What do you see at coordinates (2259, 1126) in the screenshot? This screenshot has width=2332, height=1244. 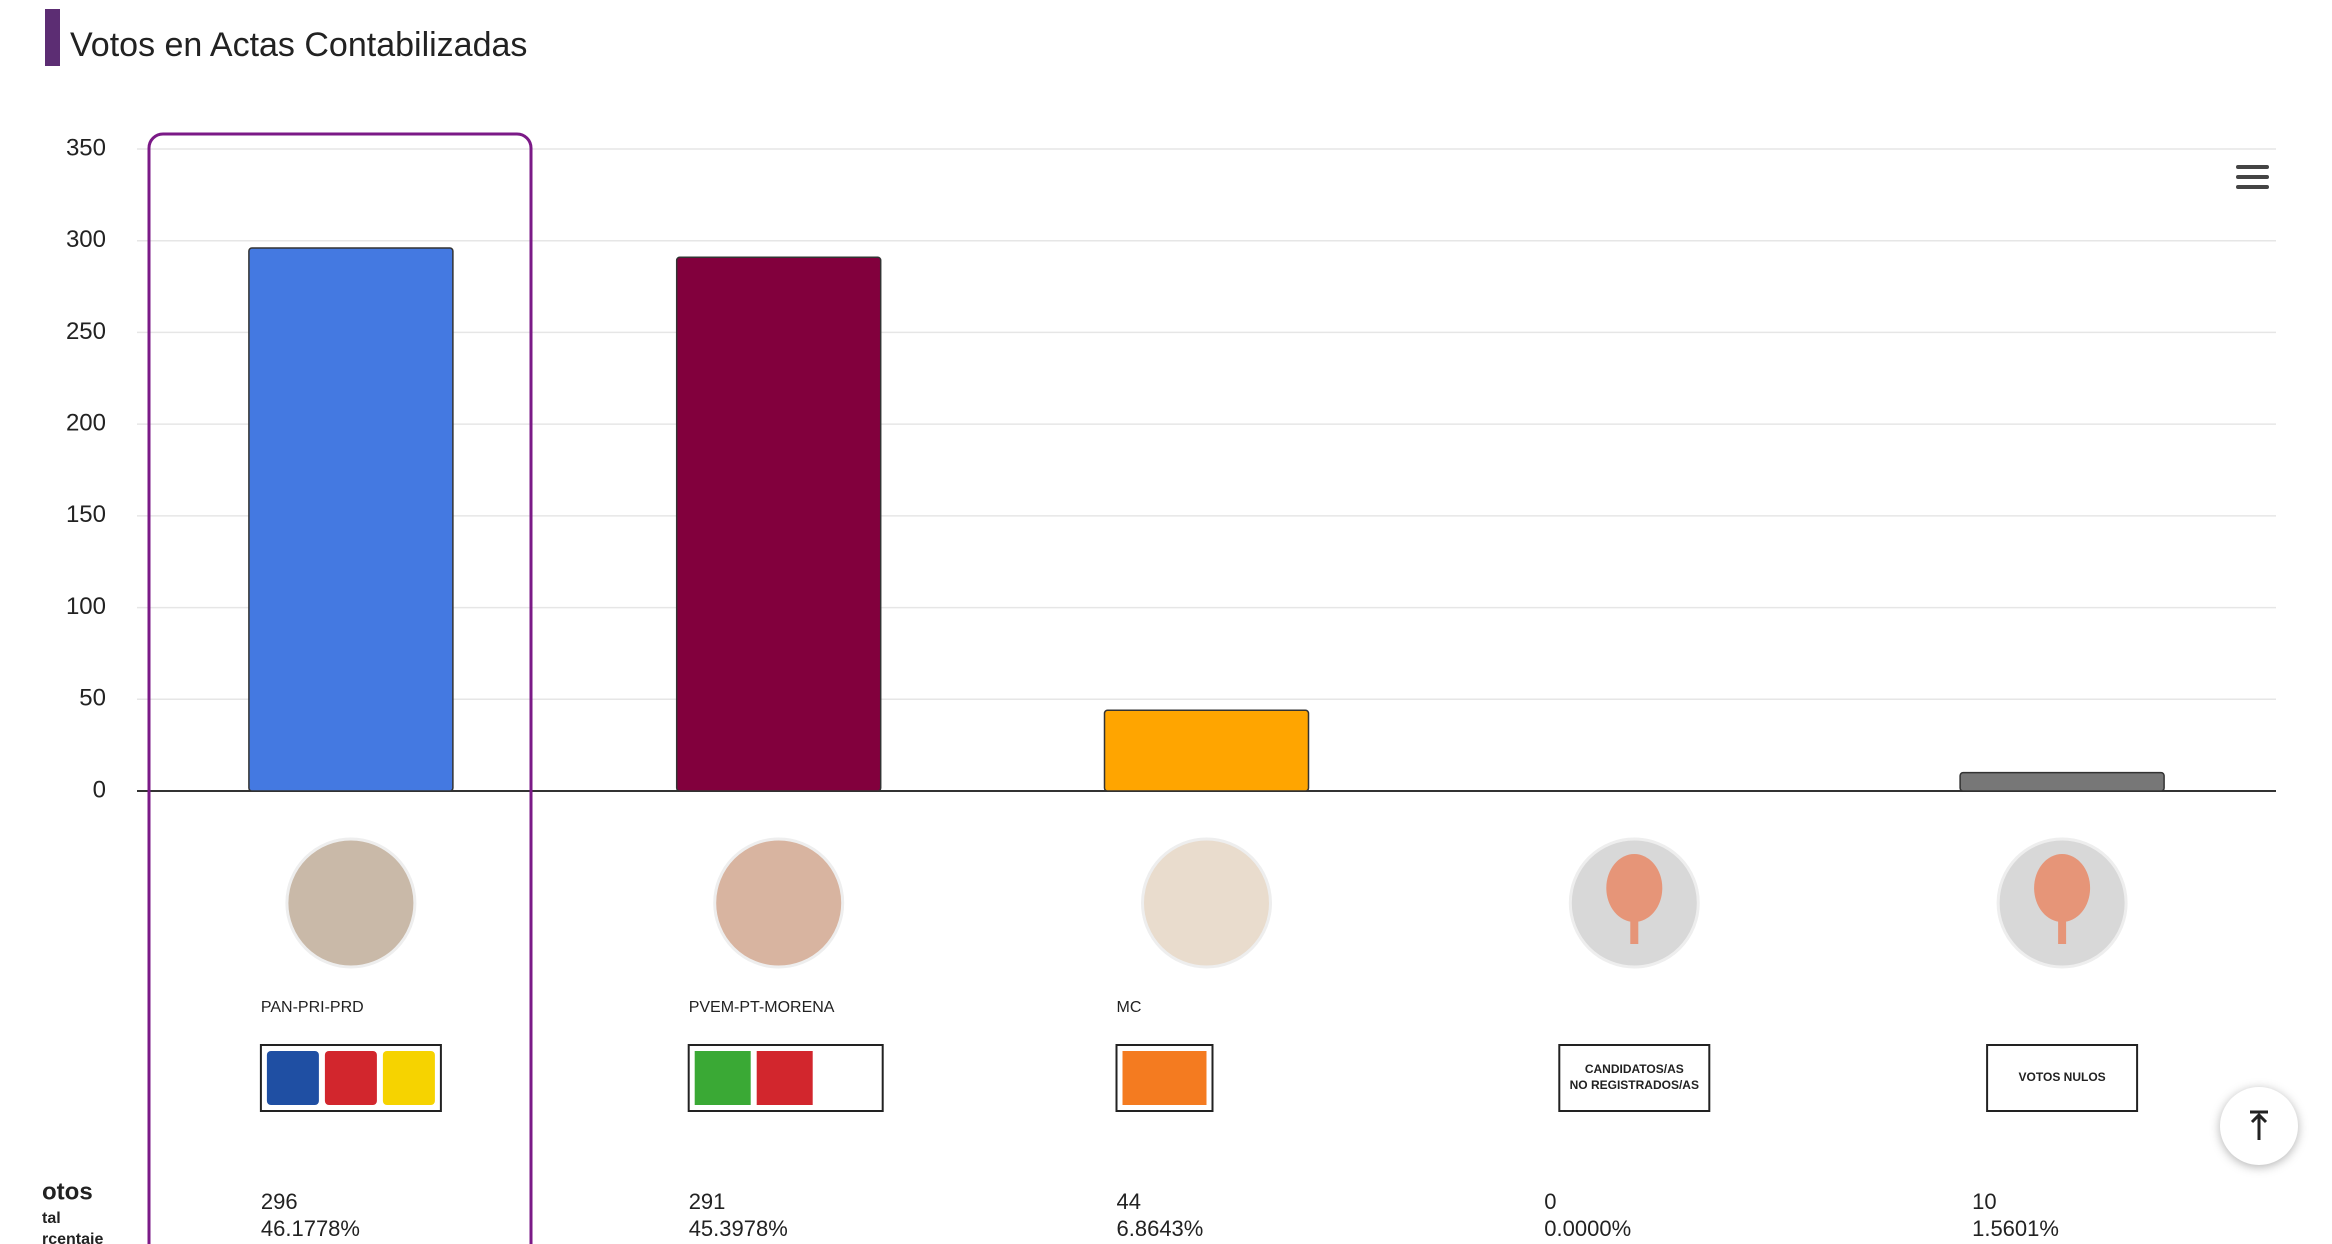 I see `scroll-top-button` at bounding box center [2259, 1126].